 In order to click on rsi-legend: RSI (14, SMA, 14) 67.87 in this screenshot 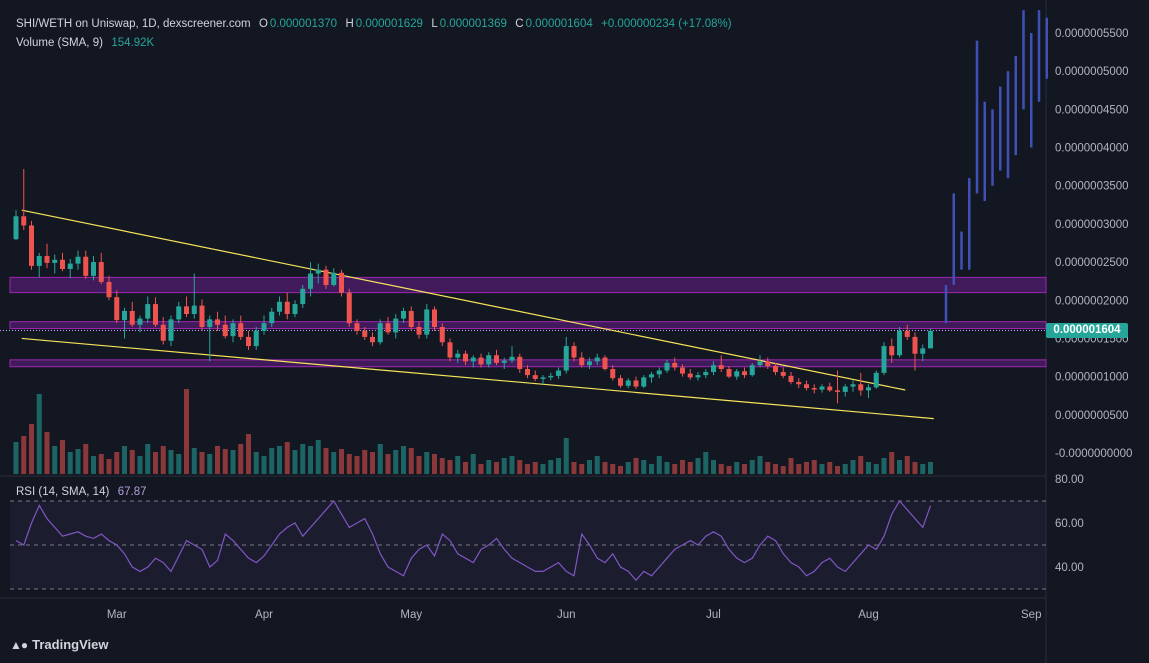, I will do `click(82, 492)`.